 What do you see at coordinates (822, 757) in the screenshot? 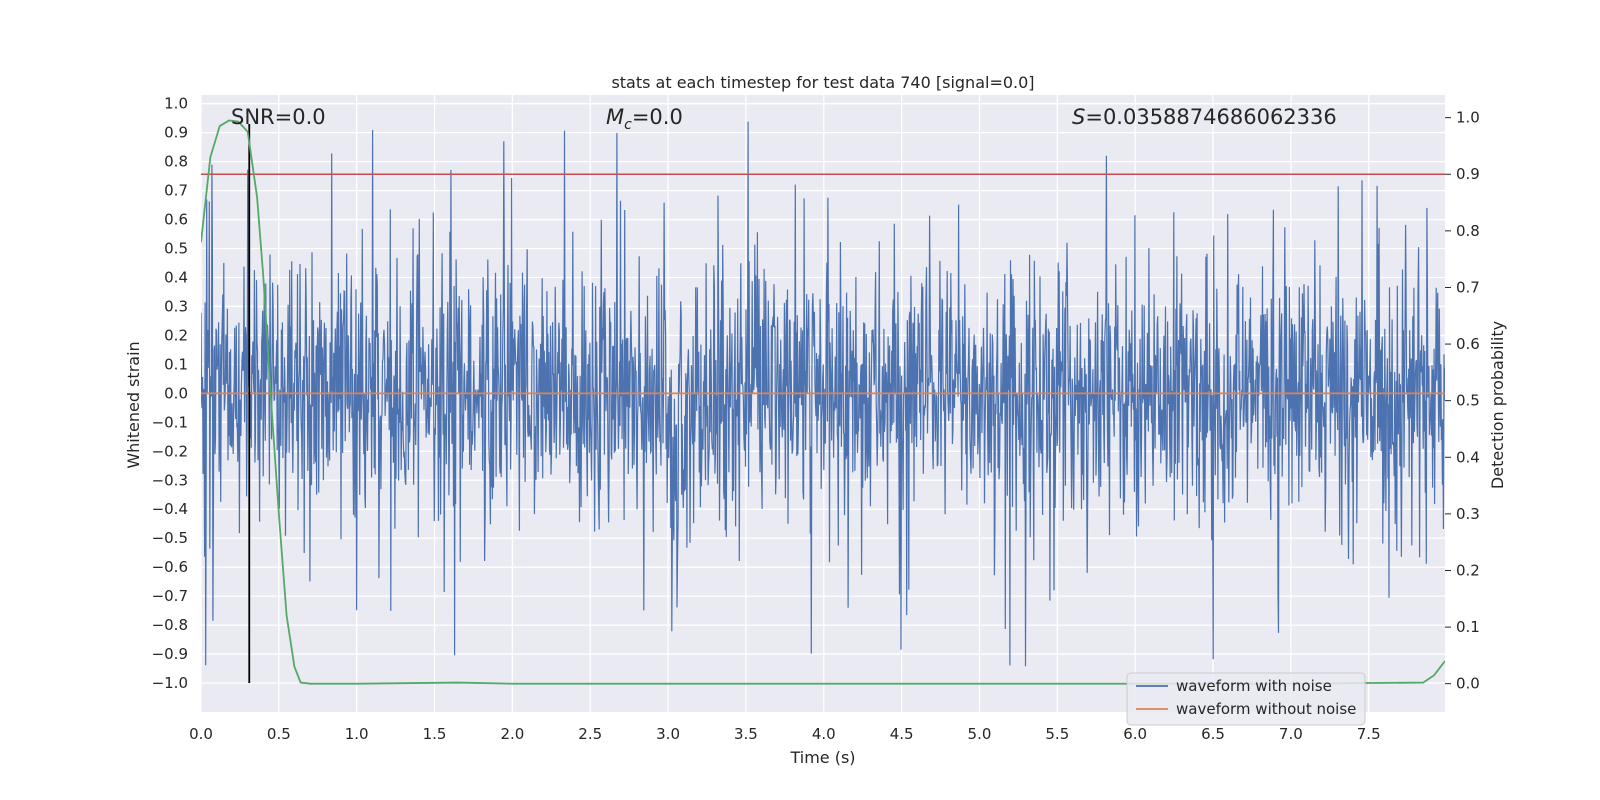
I see `x-axis-label: Time (s)` at bounding box center [822, 757].